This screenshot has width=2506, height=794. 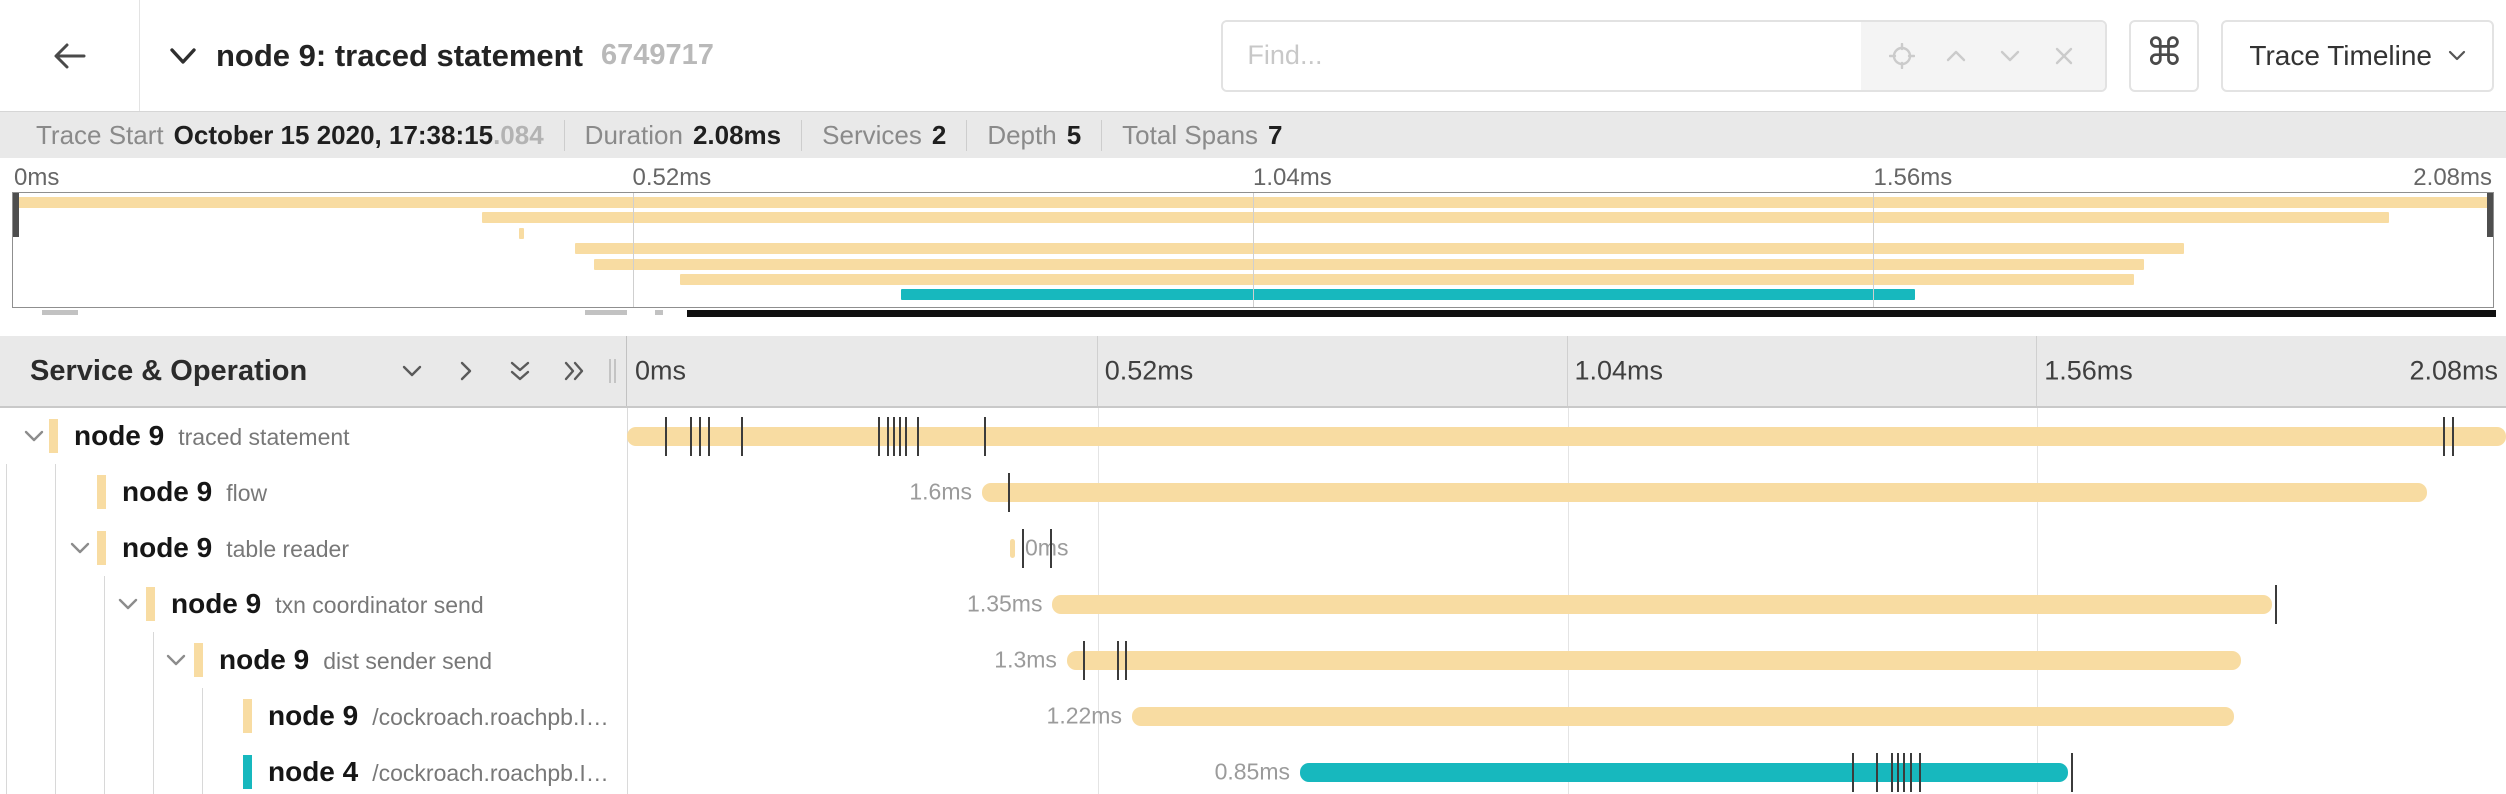 I want to click on service-operation-title: Service & Operation, so click(x=169, y=370).